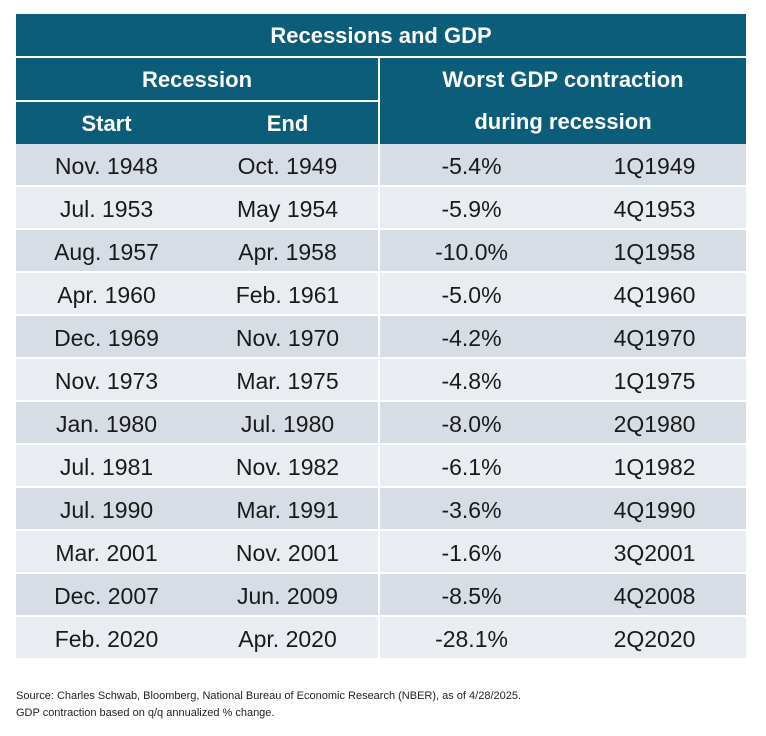 The image size is (766, 736). What do you see at coordinates (288, 207) in the screenshot?
I see `end-cell: May 1954` at bounding box center [288, 207].